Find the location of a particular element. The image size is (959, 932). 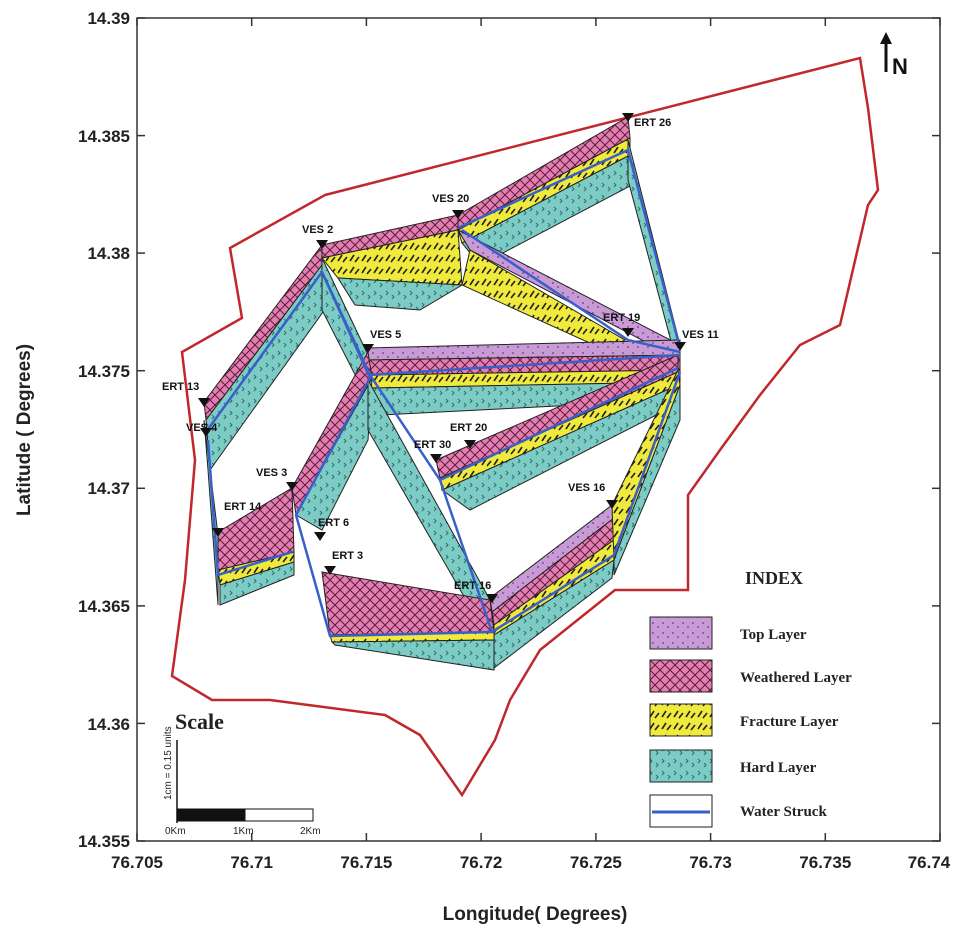

x-tick-label: 76.72 is located at coordinates (481, 862).